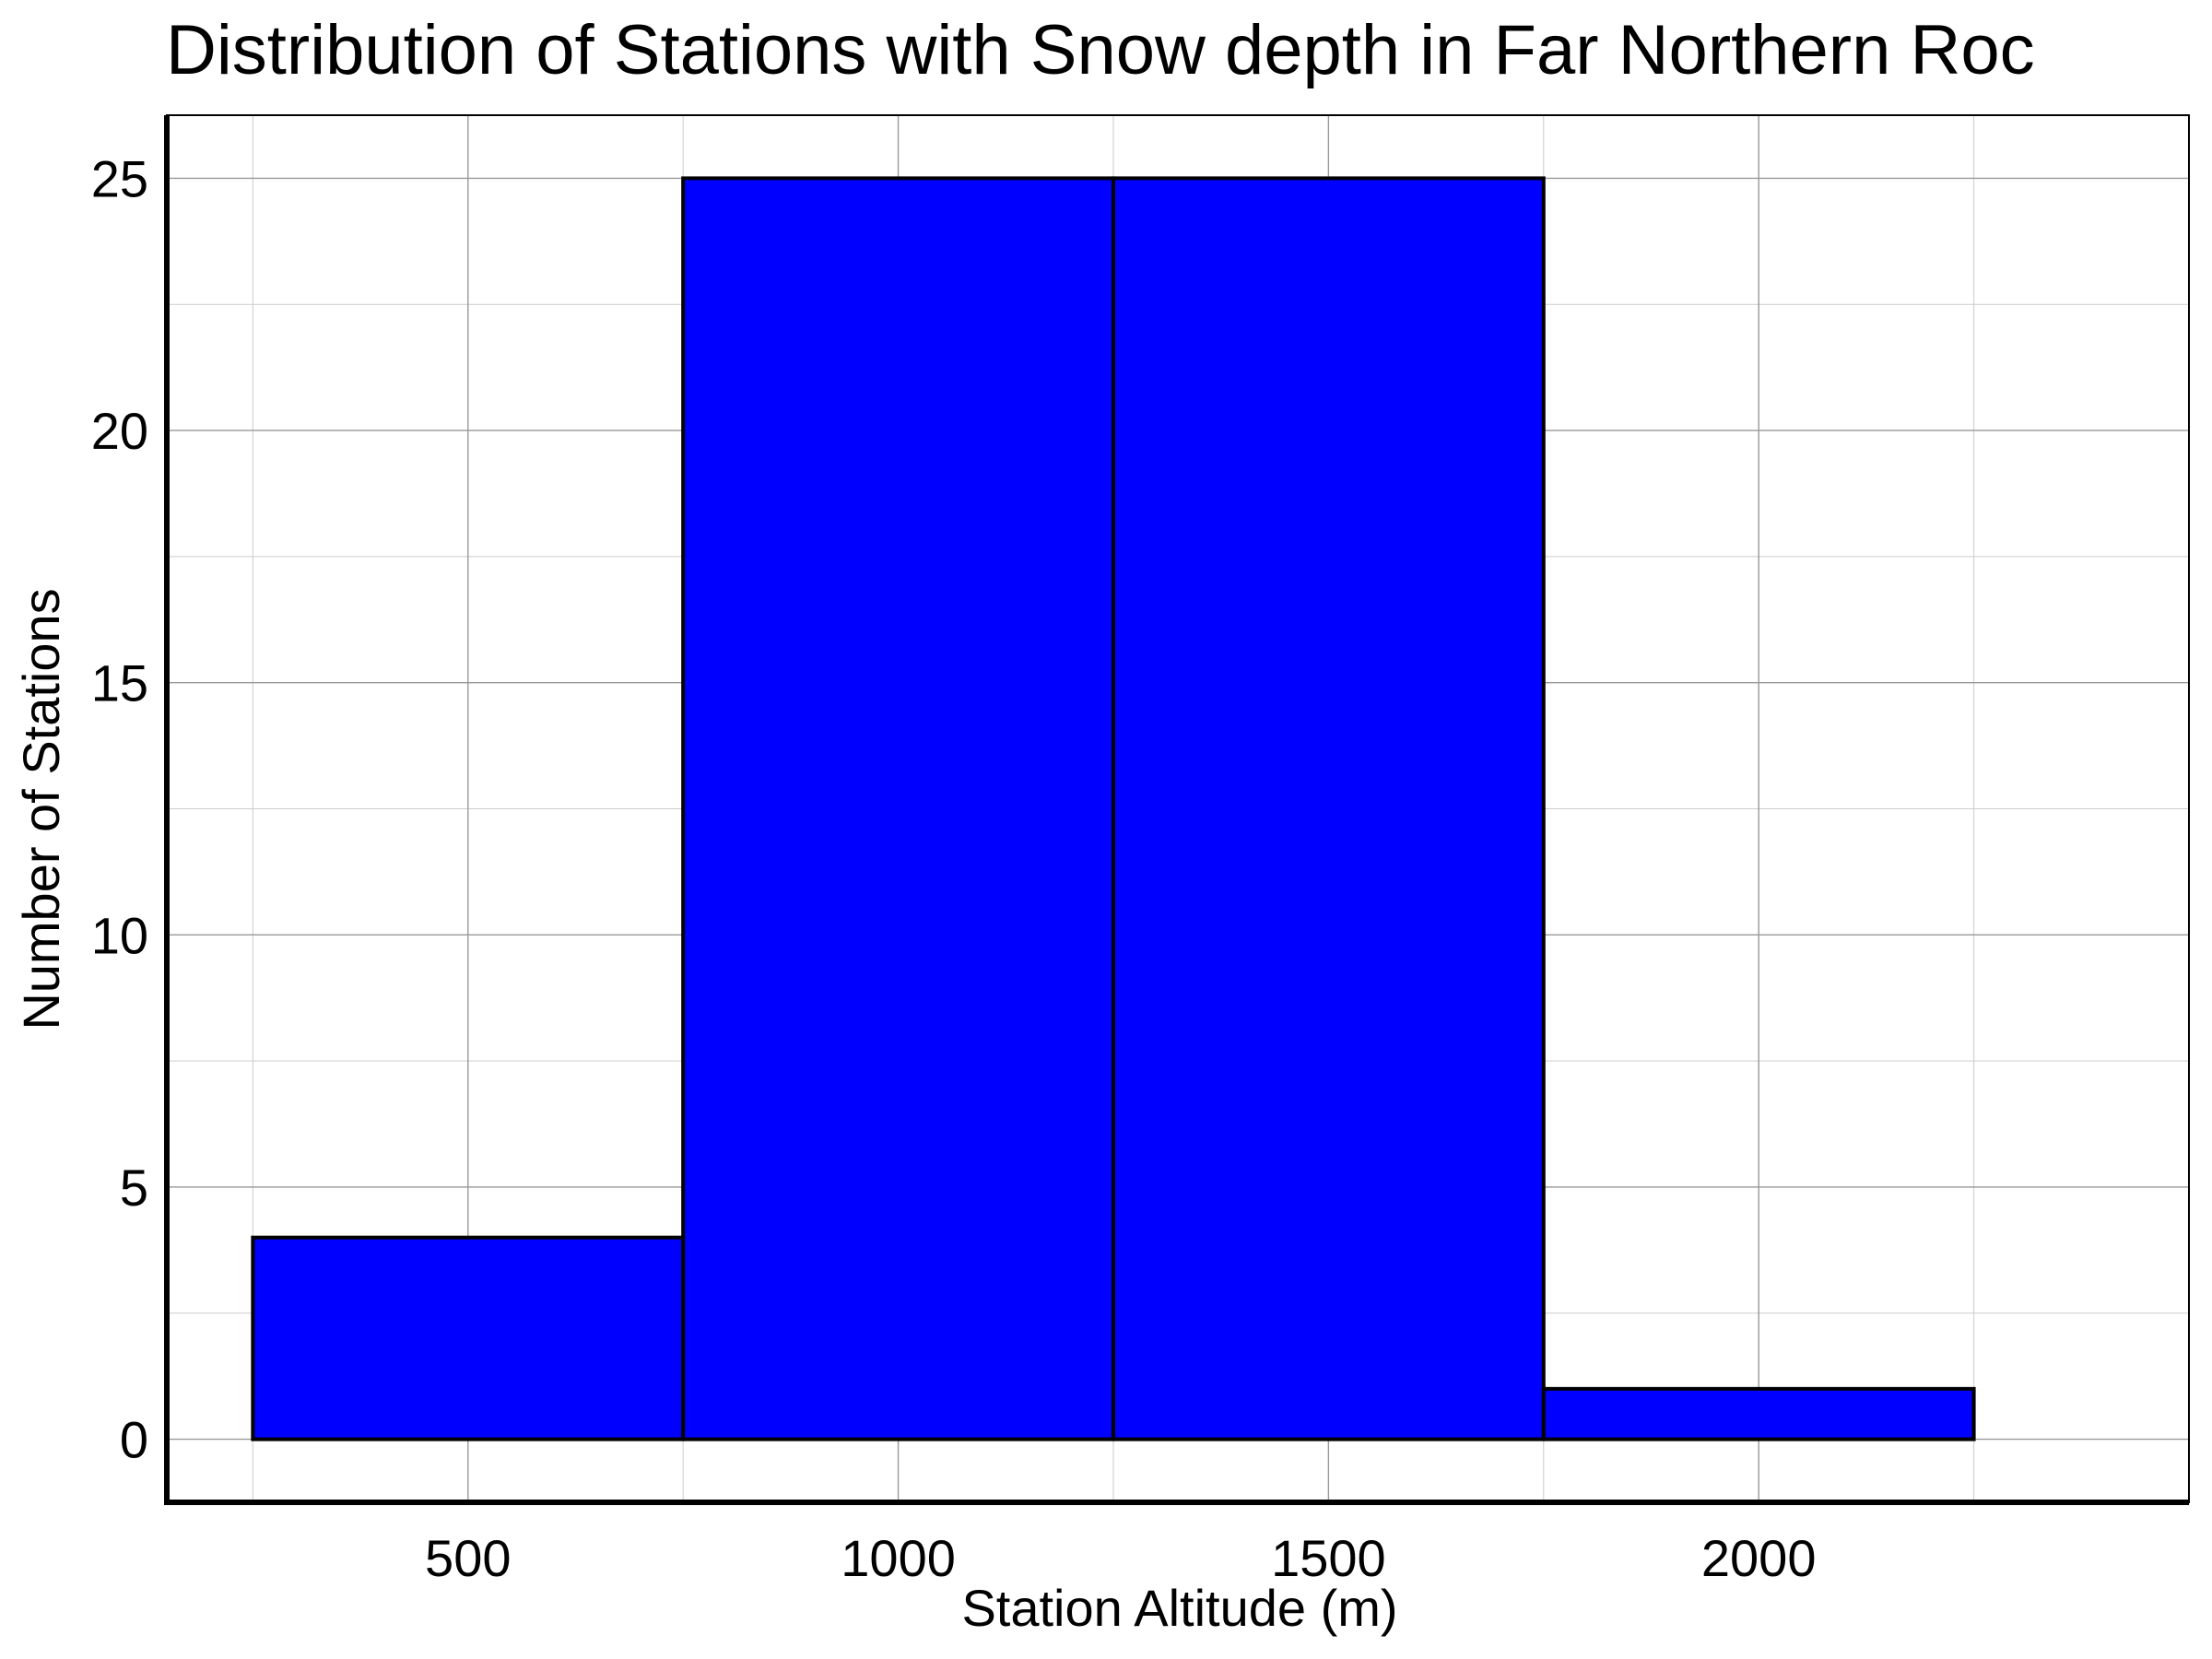  Describe the element at coordinates (1328, 1558) in the screenshot. I see `x-tick-label: 1500` at that location.